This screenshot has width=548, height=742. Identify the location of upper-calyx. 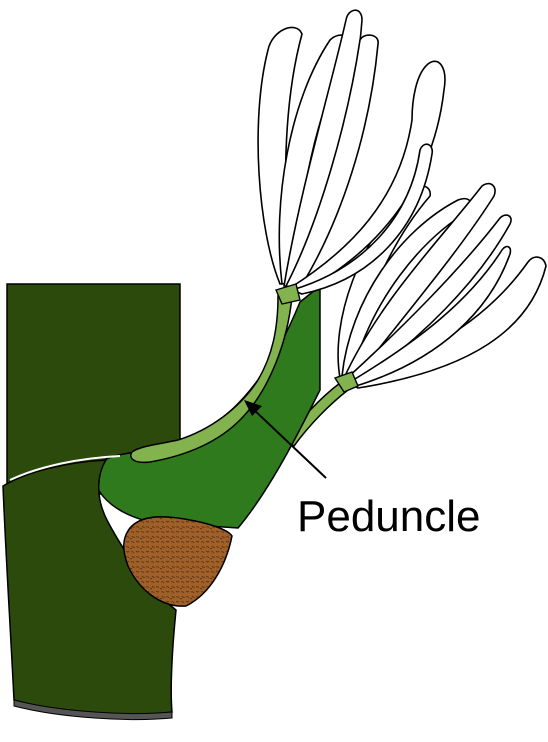
(288, 294).